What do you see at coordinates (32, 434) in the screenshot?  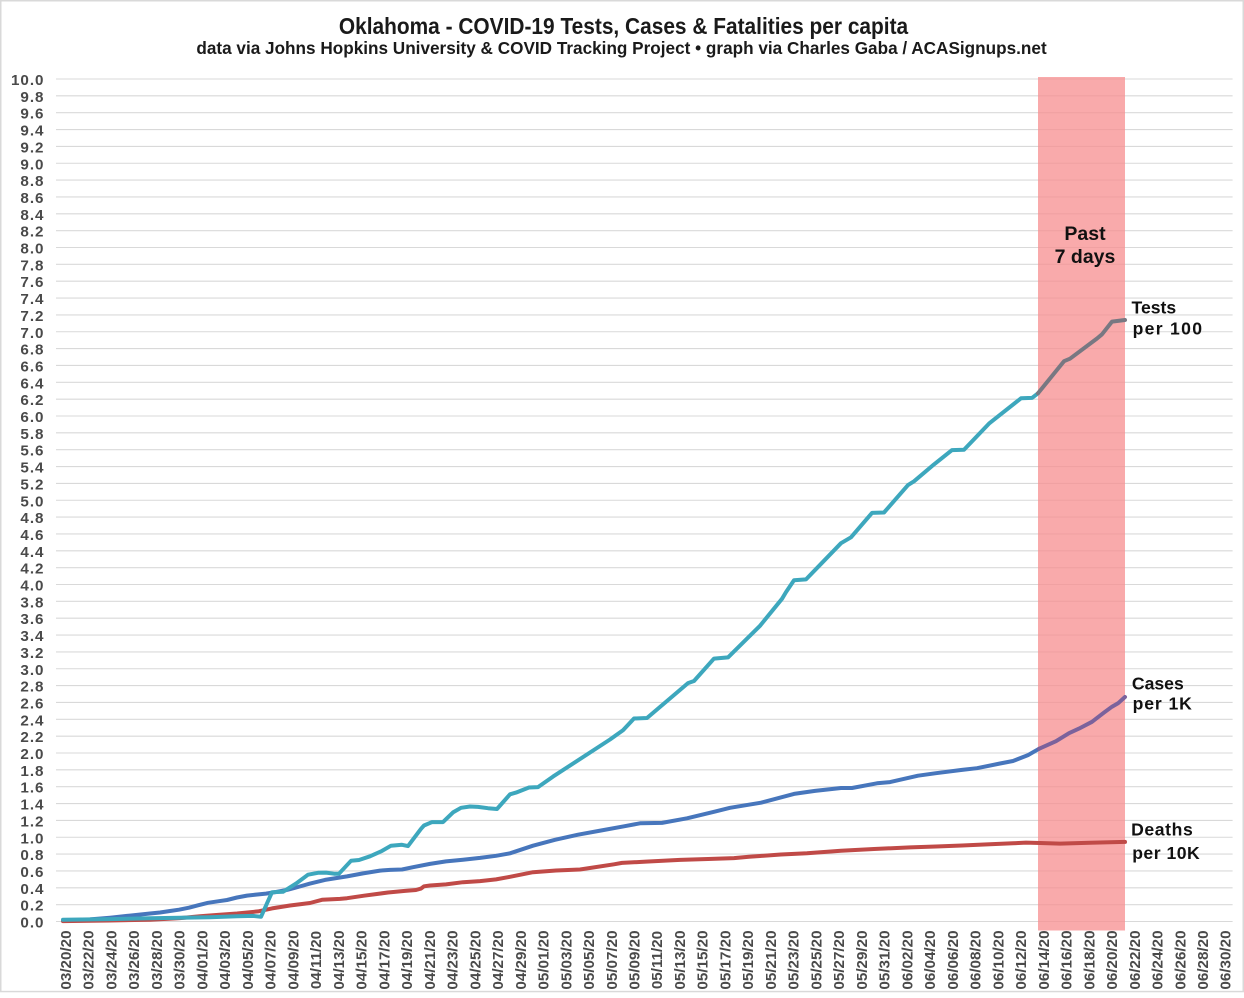 I see `svg-text: 5.8` at bounding box center [32, 434].